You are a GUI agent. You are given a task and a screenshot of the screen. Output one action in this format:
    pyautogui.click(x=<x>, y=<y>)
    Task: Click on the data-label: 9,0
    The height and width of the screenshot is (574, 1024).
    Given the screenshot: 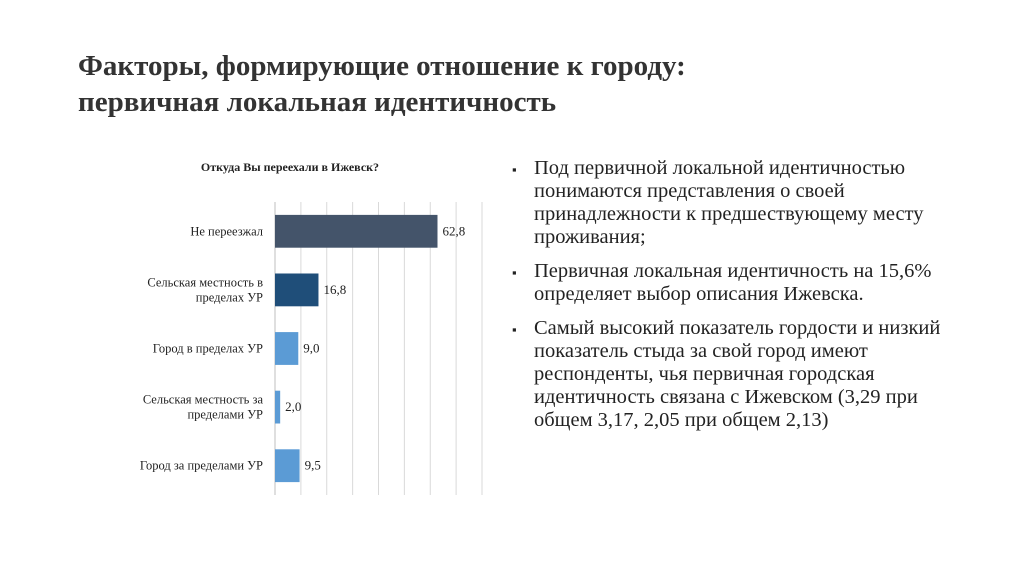 What is the action you would take?
    pyautogui.click(x=311, y=348)
    